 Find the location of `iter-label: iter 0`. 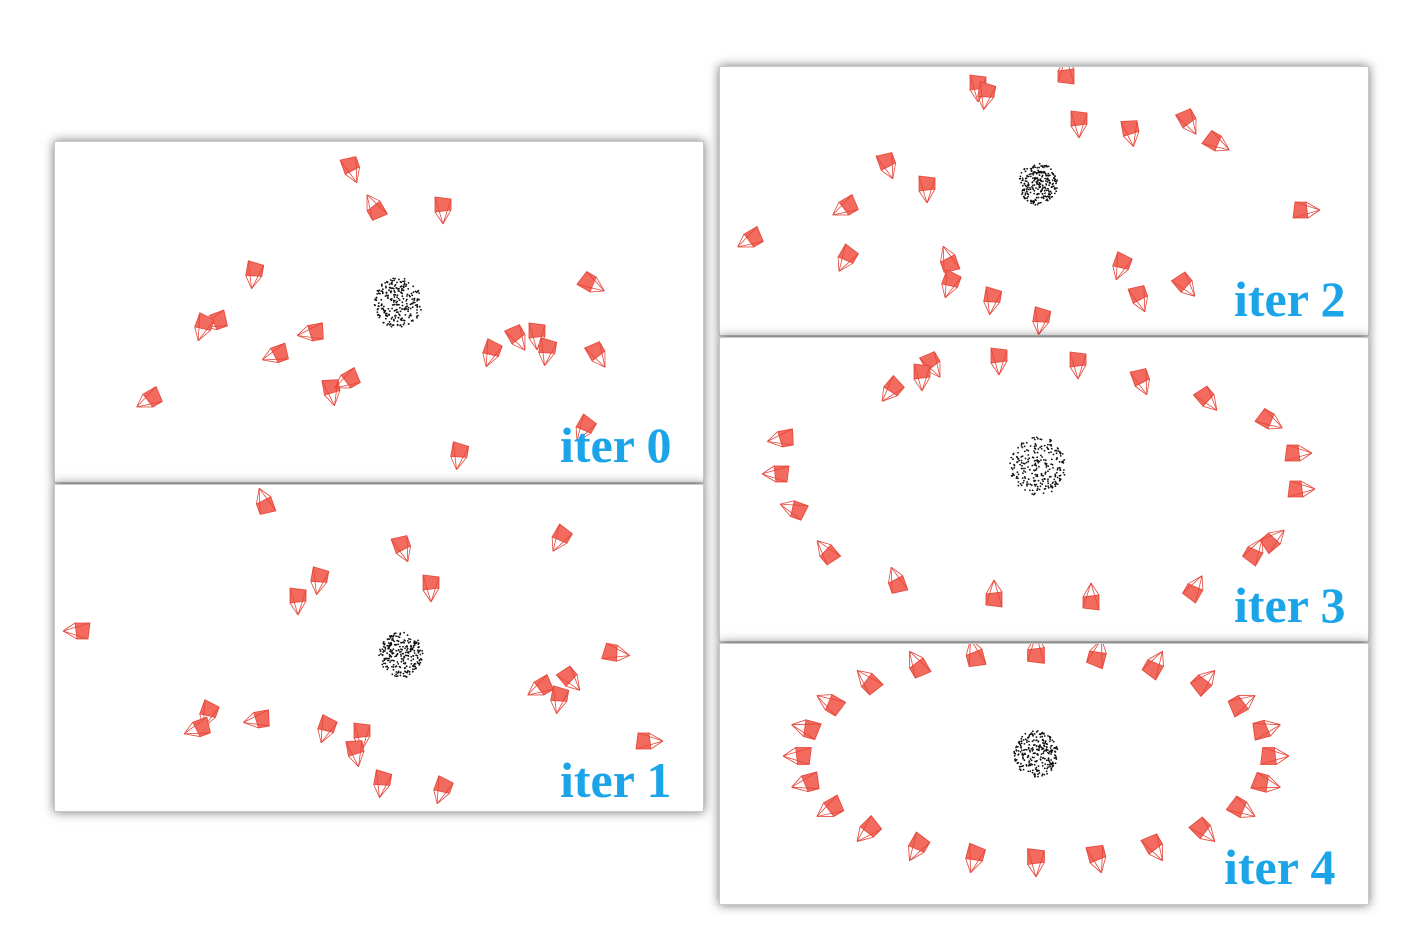

iter-label: iter 0 is located at coordinates (616, 445).